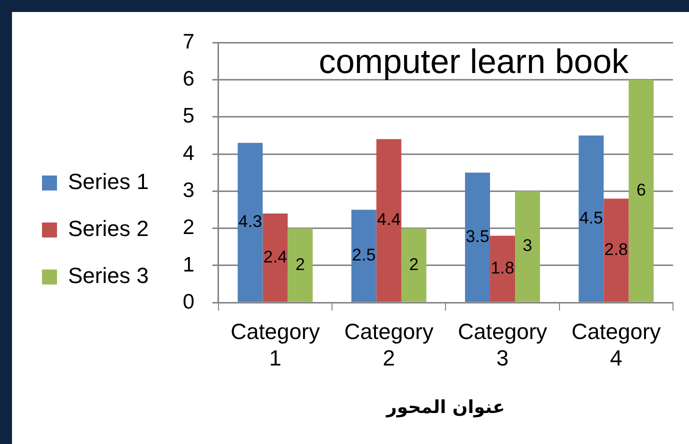 The height and width of the screenshot is (444, 689). I want to click on y-tick-label: 6, so click(188, 79).